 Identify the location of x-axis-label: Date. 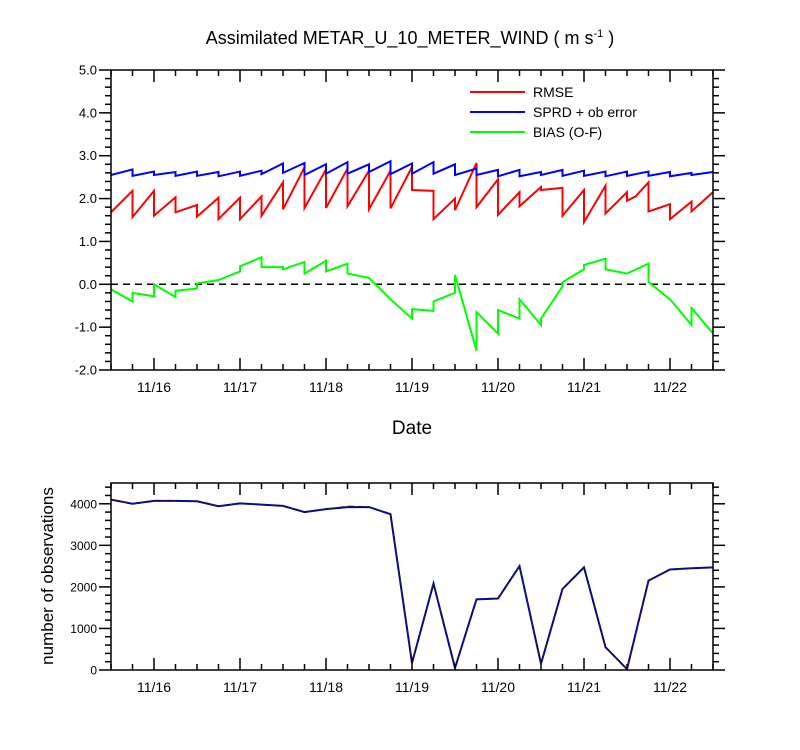
(412, 428).